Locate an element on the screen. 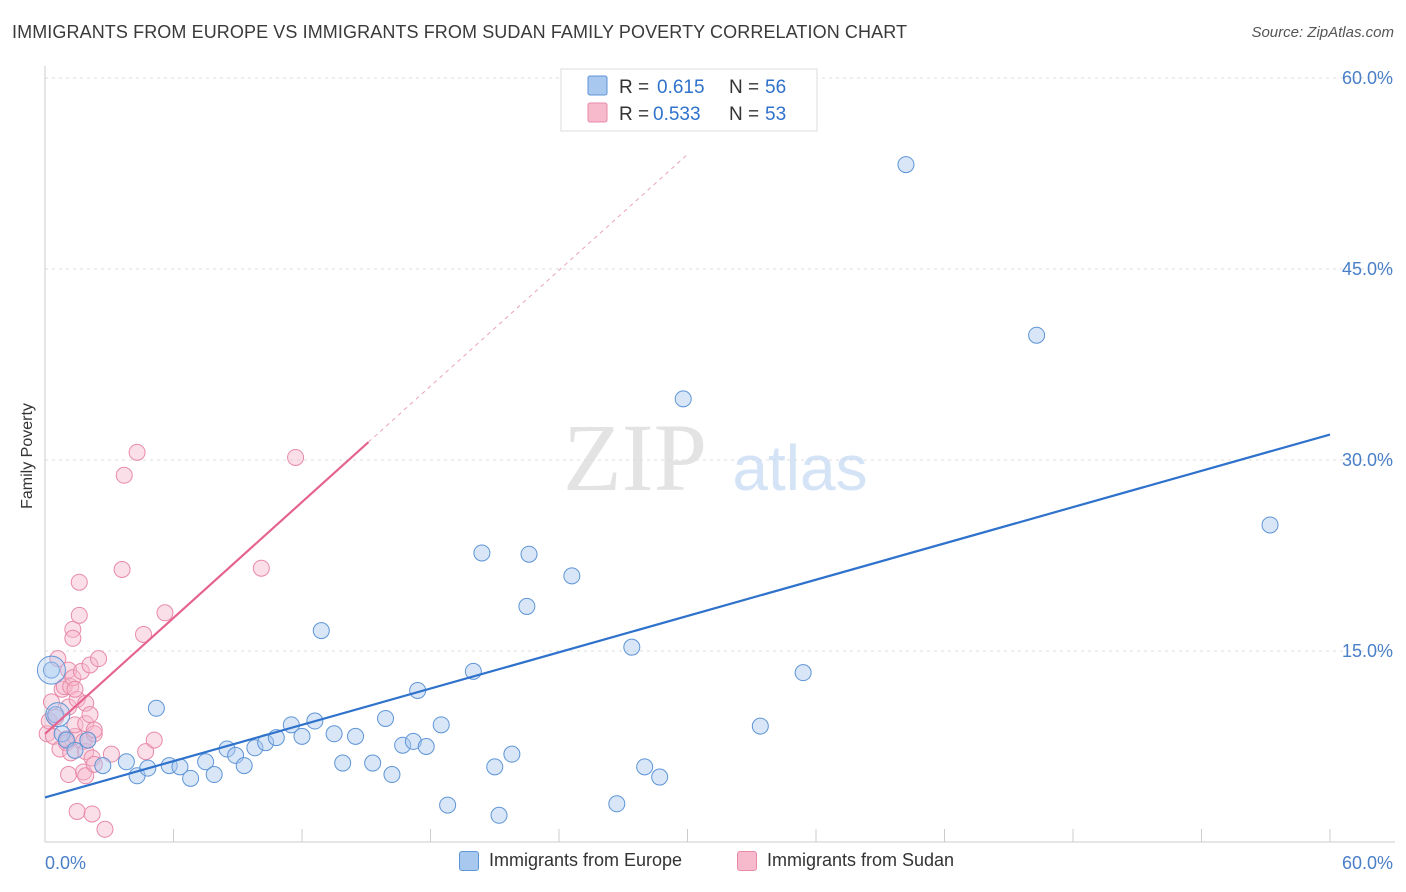 The image size is (1406, 892). legend-sudan-swatch-bottom is located at coordinates (747, 860).